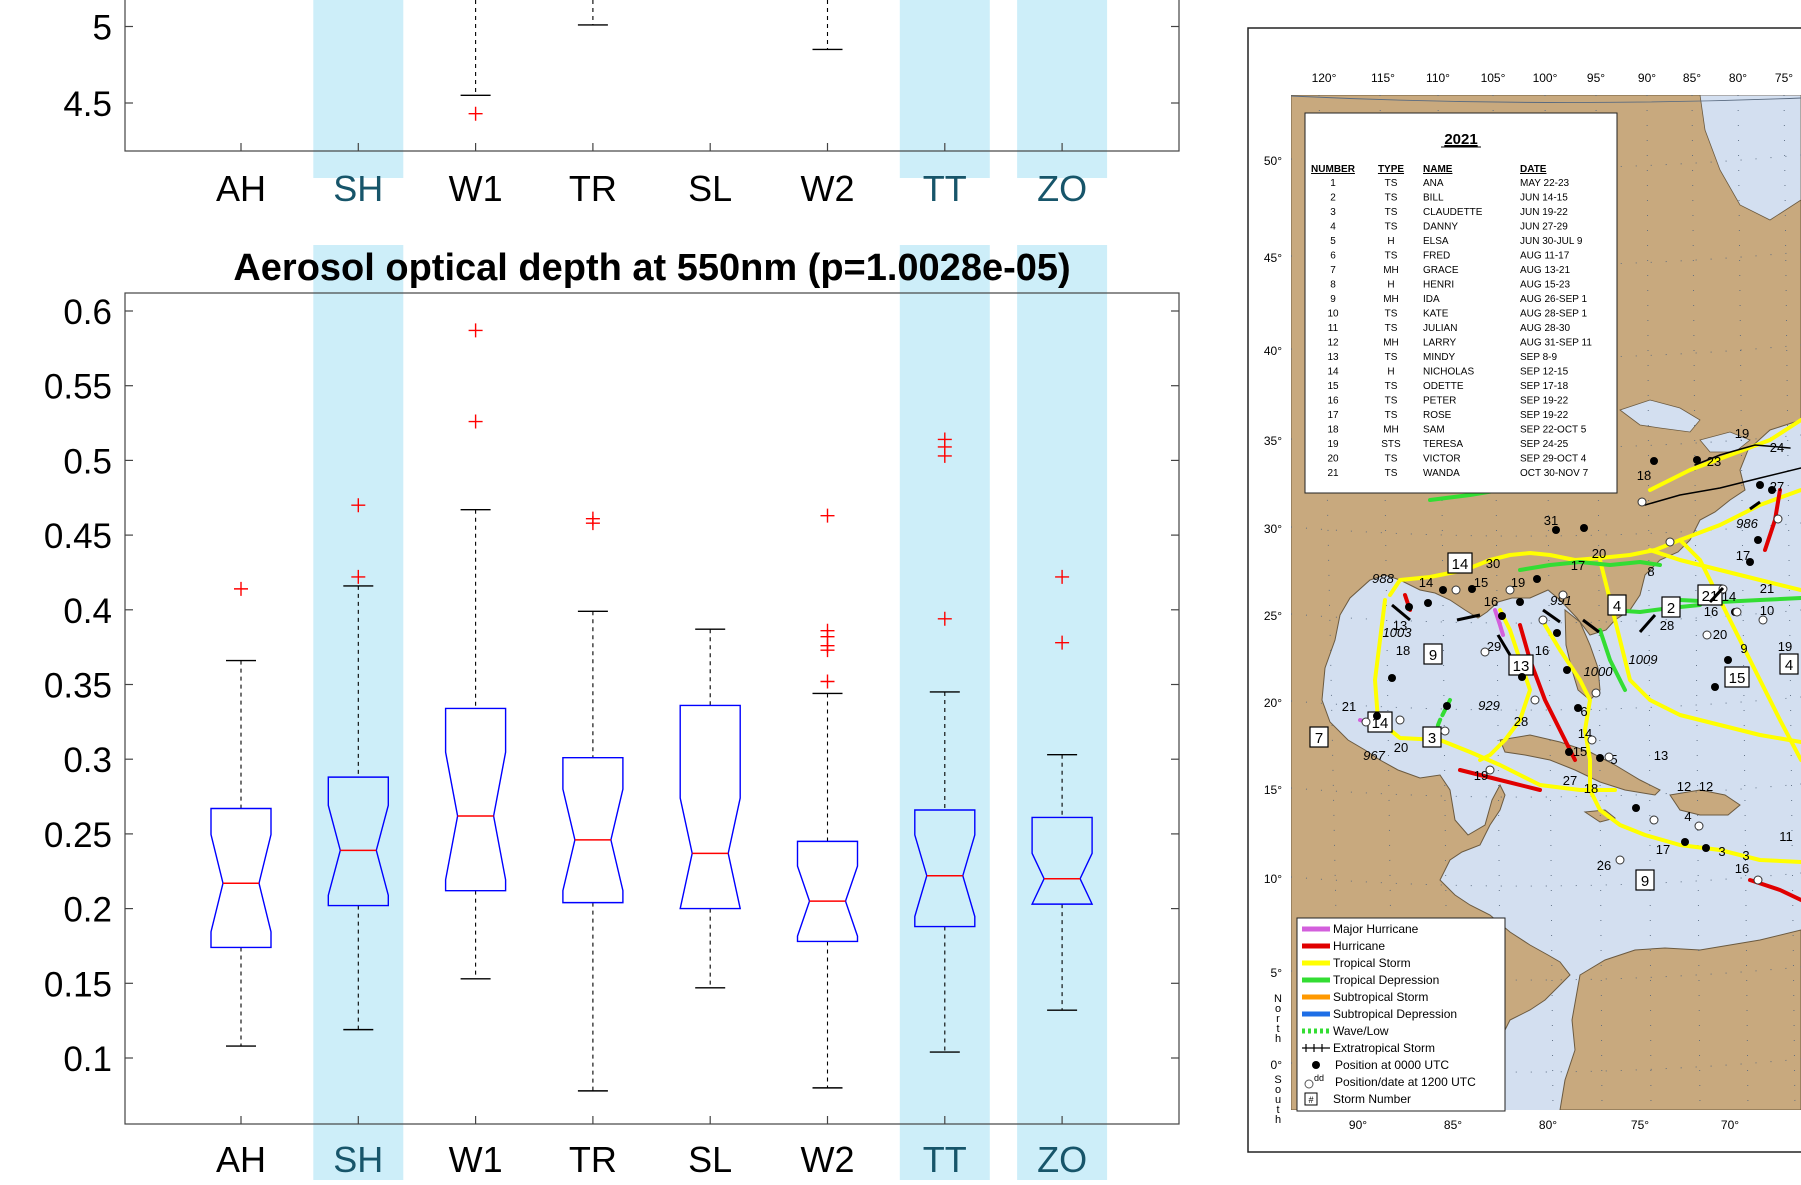 The width and height of the screenshot is (1801, 1185). I want to click on table-cell: 6, so click(1333, 256).